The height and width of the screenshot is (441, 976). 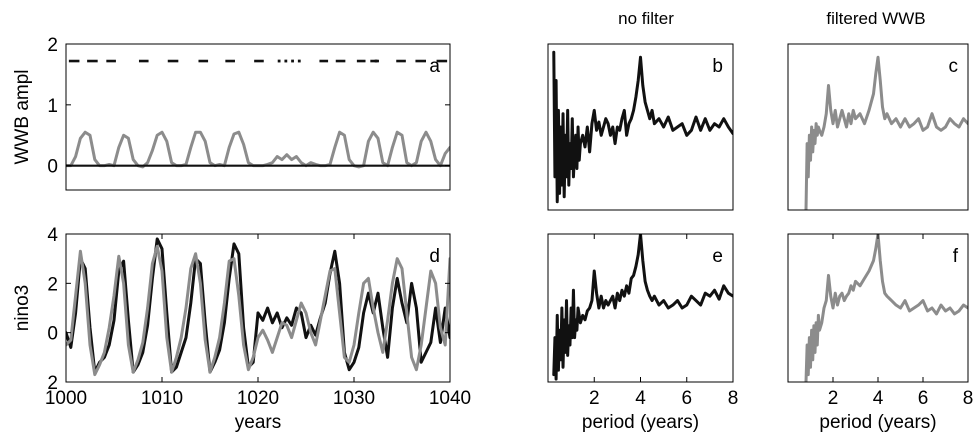 What do you see at coordinates (354, 398) in the screenshot?
I see `x-tick-label: 1030` at bounding box center [354, 398].